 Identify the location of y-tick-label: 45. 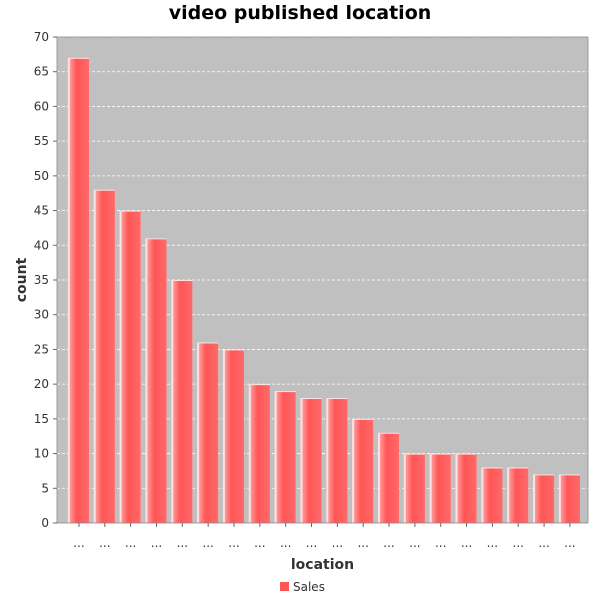
(41, 211).